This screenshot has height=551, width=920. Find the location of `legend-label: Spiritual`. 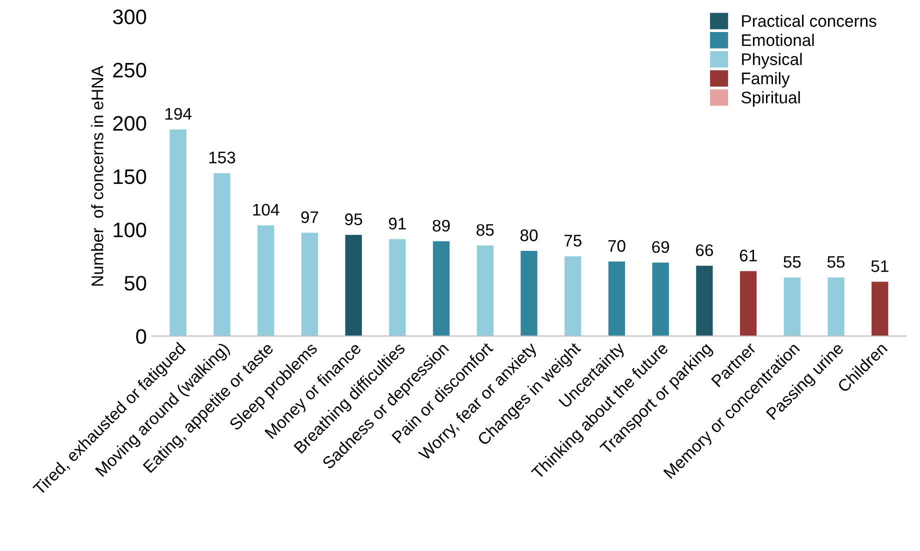

legend-label: Spiritual is located at coordinates (771, 99).